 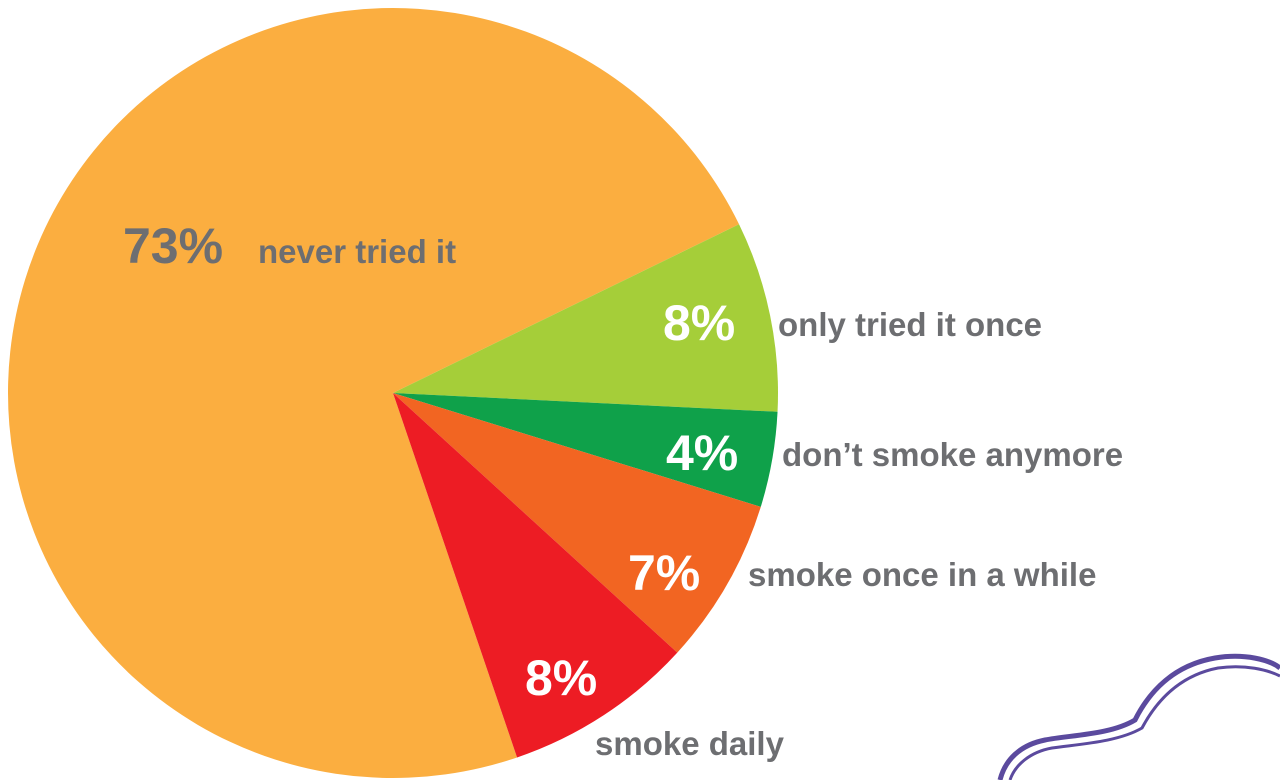 I want to click on percent-label: 73%, so click(x=173, y=246).